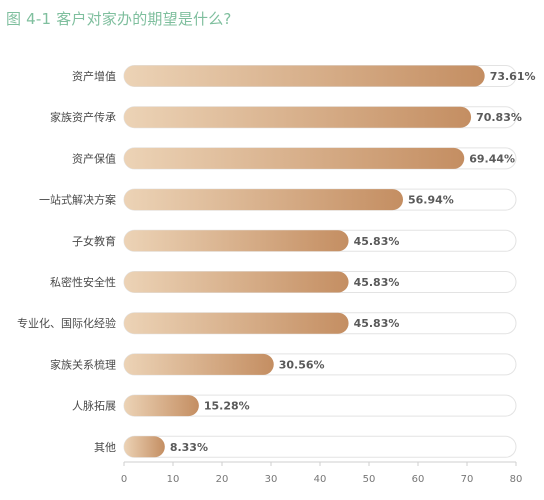  I want to click on x-tick-label: 40, so click(320, 479).